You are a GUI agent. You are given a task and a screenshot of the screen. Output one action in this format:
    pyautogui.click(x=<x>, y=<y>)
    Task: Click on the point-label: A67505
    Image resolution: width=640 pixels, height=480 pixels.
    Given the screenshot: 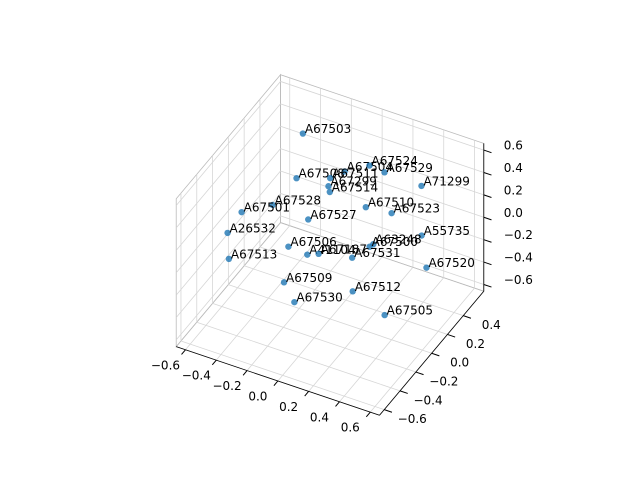 What is the action you would take?
    pyautogui.click(x=410, y=311)
    